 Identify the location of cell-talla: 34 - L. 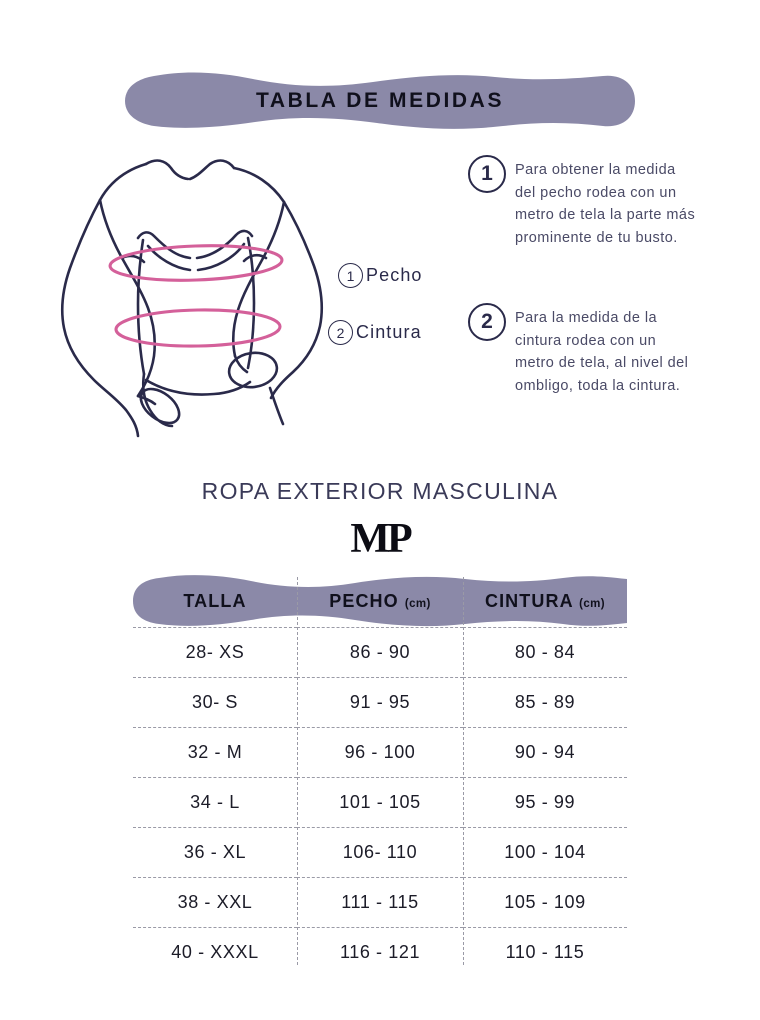
(215, 802).